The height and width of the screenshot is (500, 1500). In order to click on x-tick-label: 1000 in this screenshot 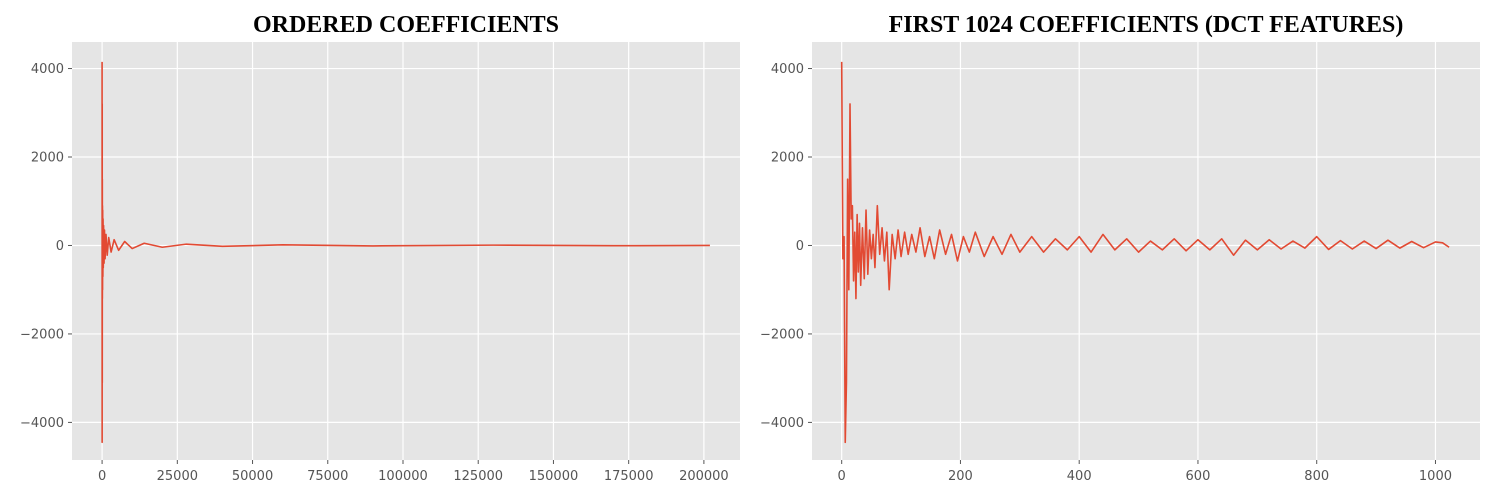, I will do `click(1435, 476)`.